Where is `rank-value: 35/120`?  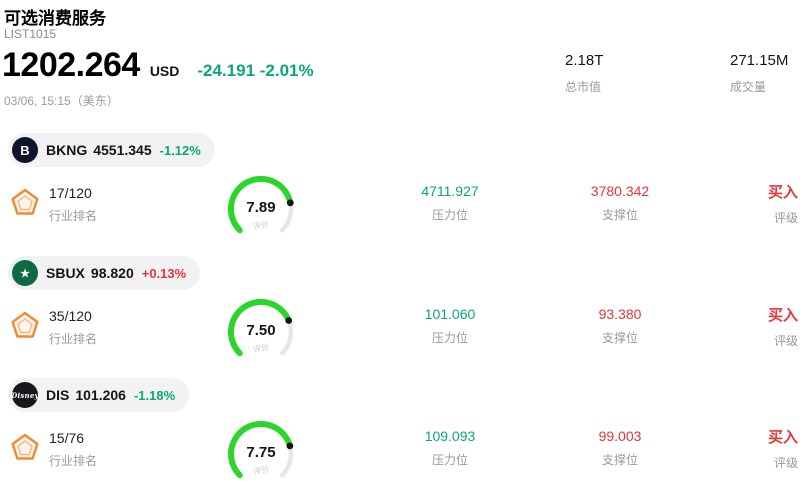
rank-value: 35/120 is located at coordinates (70, 316).